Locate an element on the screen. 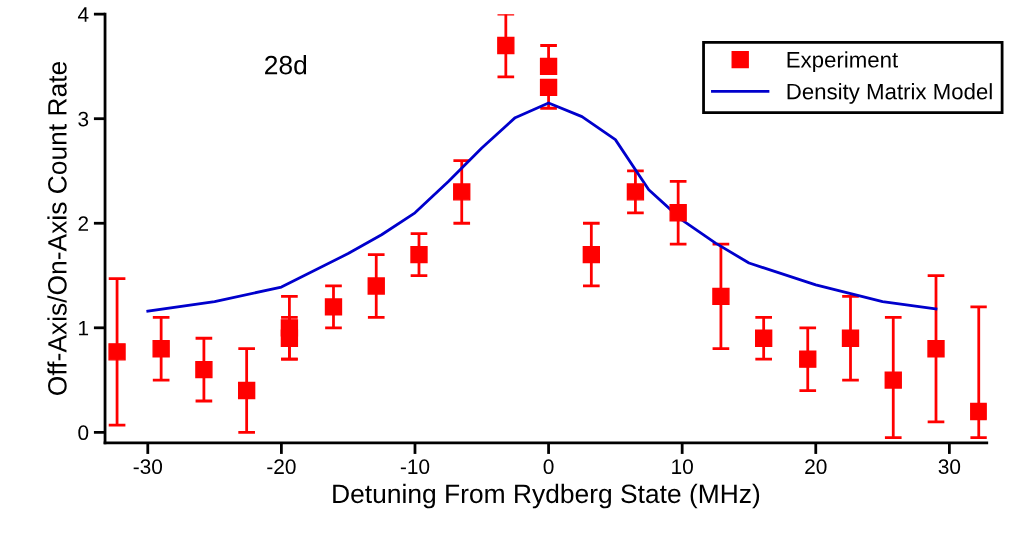 The image size is (1010, 544). y-tick-label: 1 is located at coordinates (84, 328).